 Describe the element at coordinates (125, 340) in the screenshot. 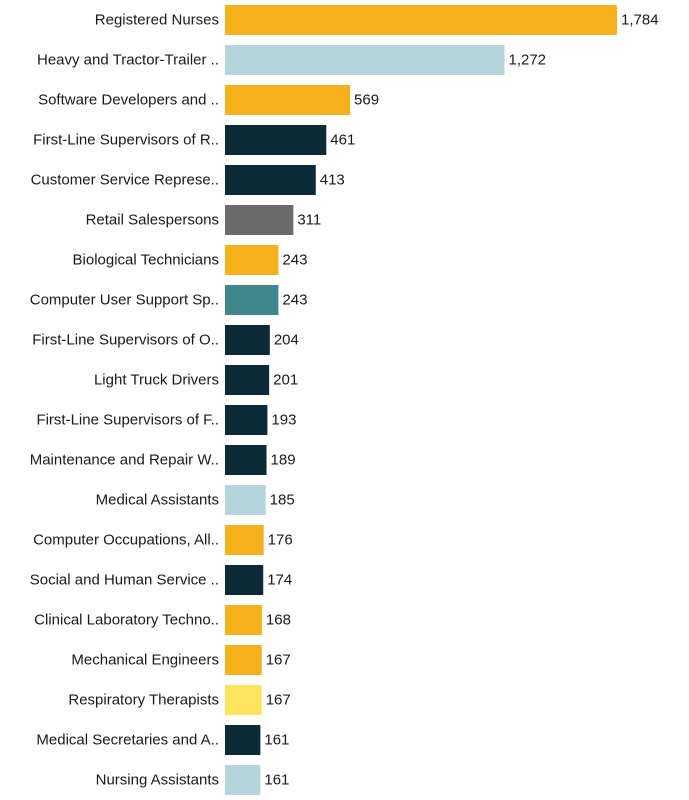

I see `category-label-first-line-supervisors-of-o: First-Line Supervisors of O..` at that location.